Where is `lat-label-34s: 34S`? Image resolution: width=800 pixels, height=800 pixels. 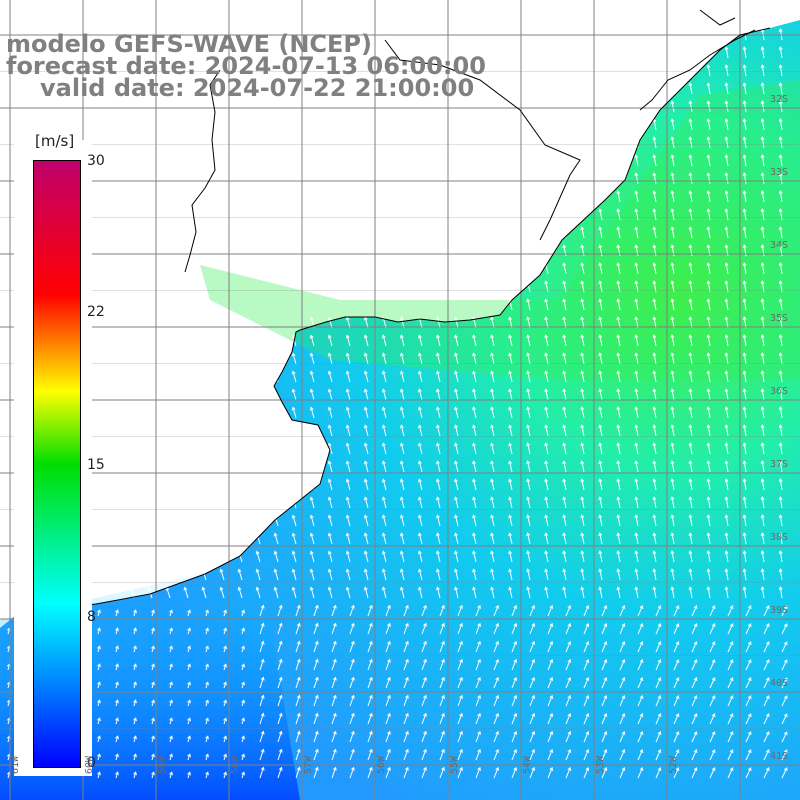
lat-label-34s: 34S is located at coordinates (779, 245).